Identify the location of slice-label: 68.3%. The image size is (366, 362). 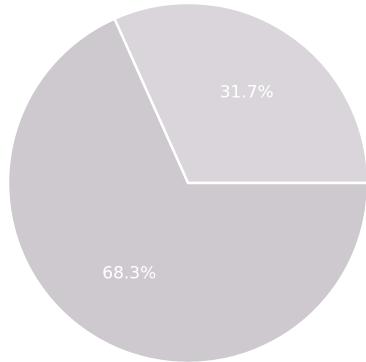
(129, 274).